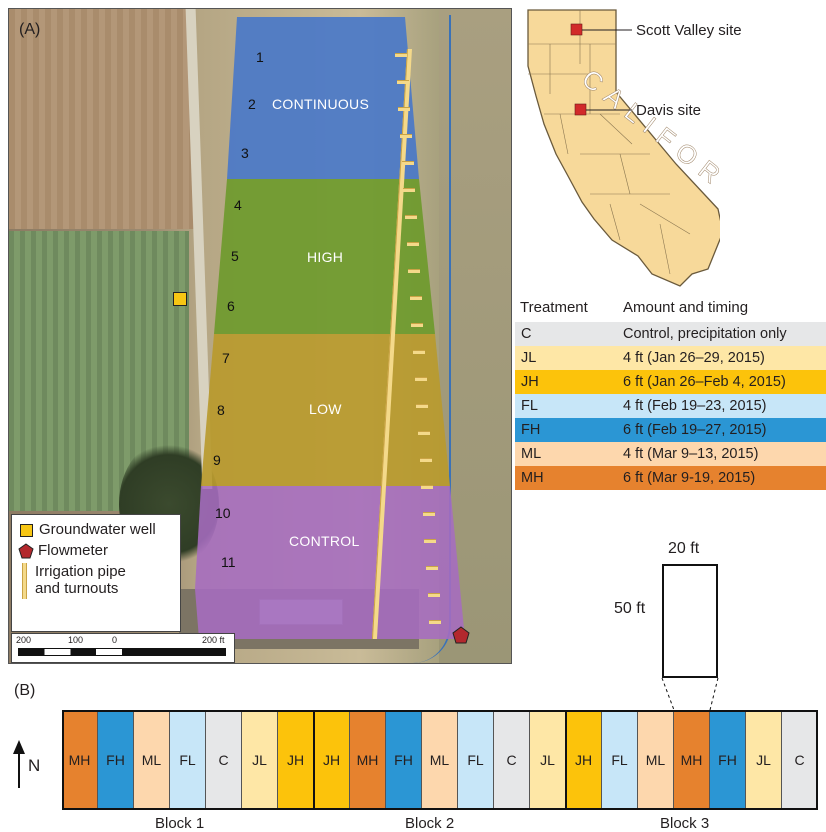 This screenshot has width=826, height=832. What do you see at coordinates (609, 142) in the screenshot?
I see `county-lines` at bounding box center [609, 142].